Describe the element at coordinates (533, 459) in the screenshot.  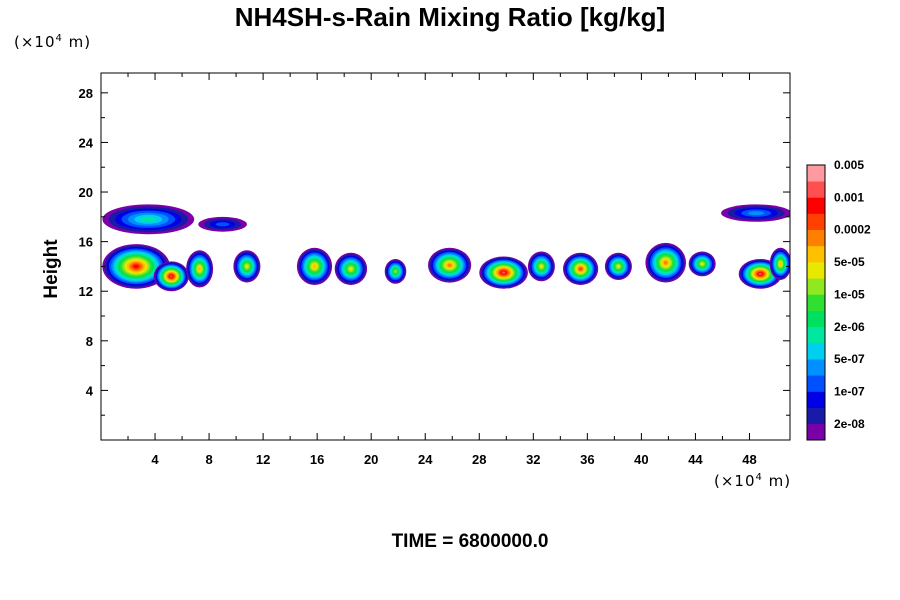
I see `x-tick-label: 32` at that location.